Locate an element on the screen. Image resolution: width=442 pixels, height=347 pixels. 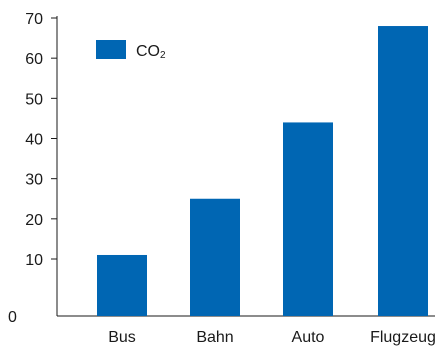
x-tick-label: Flugzeug is located at coordinates (403, 337).